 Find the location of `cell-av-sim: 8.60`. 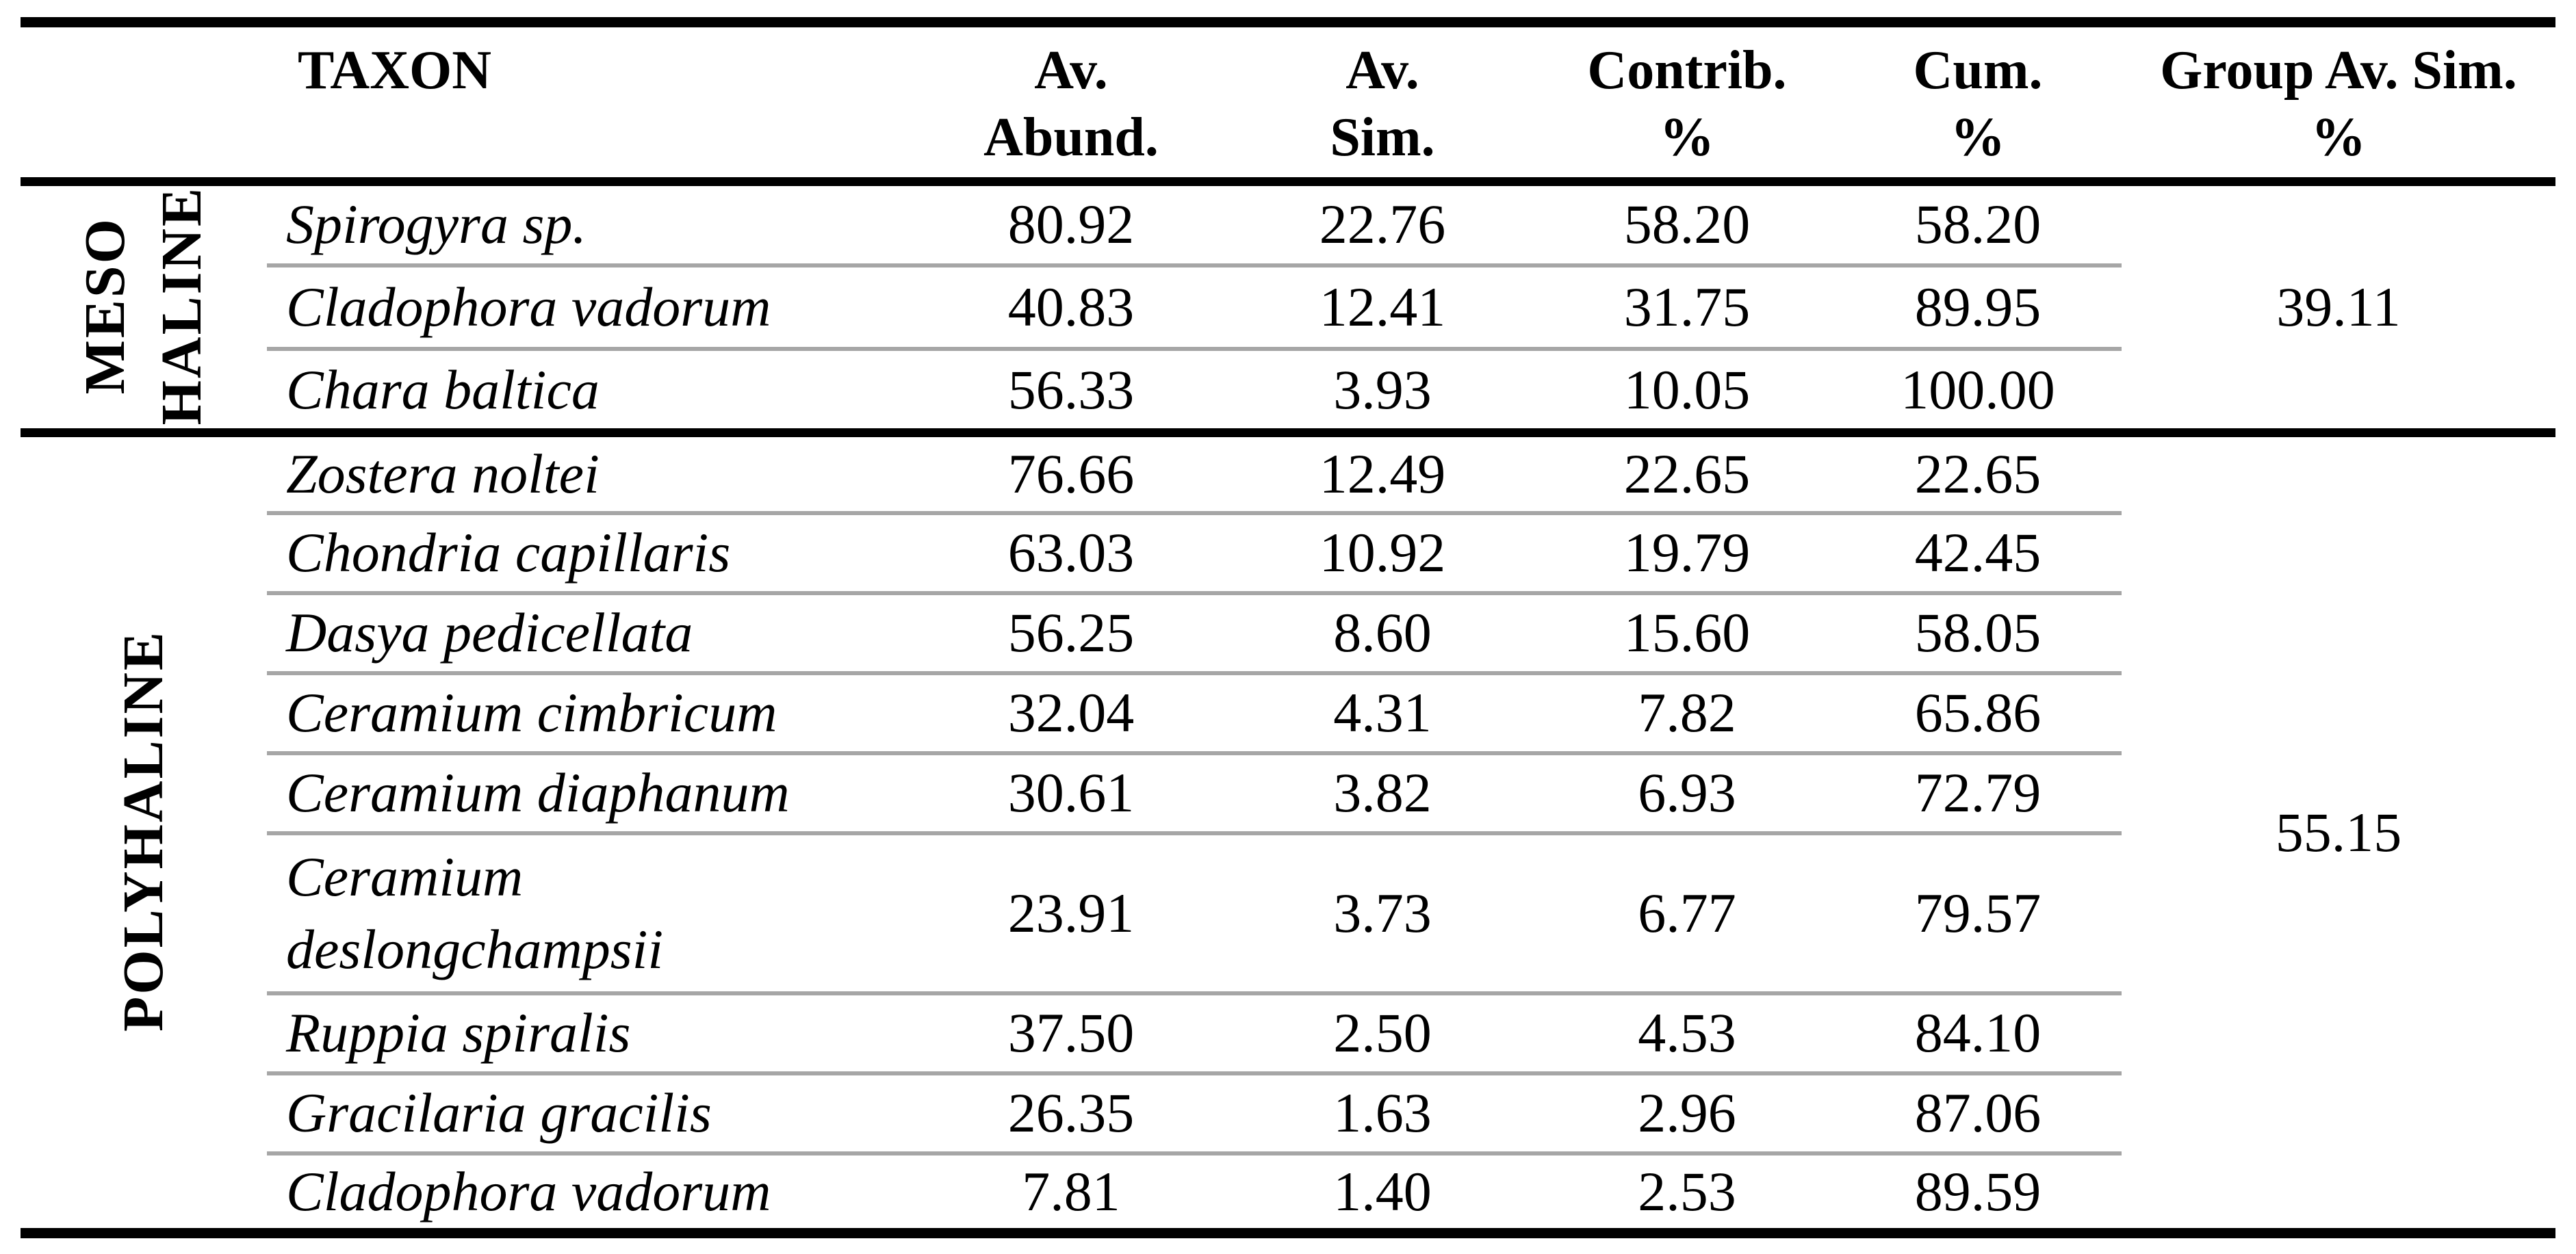

cell-av-sim: 8.60 is located at coordinates (1382, 633).